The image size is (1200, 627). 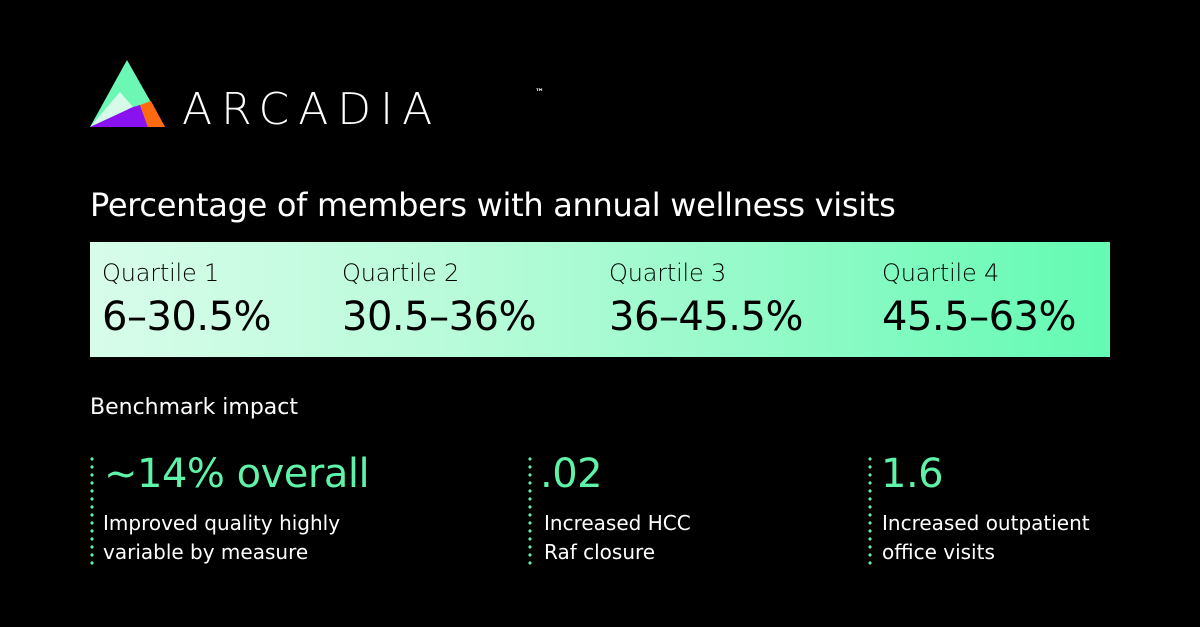 What do you see at coordinates (617, 523) in the screenshot?
I see `stat-description-line: Increased HCC` at bounding box center [617, 523].